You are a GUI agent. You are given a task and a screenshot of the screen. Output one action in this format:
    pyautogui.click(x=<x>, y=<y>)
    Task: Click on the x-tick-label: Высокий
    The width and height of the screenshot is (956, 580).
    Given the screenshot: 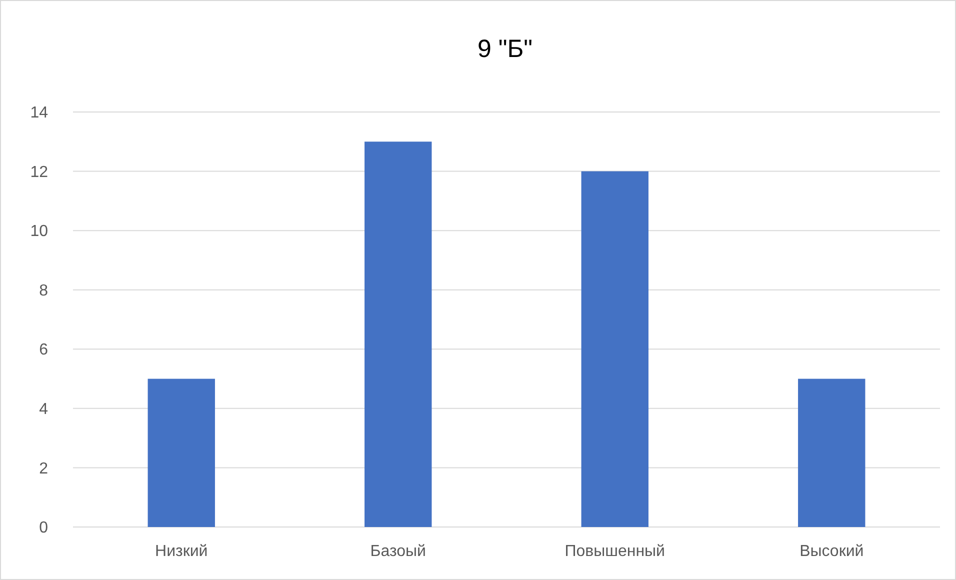 What is the action you would take?
    pyautogui.click(x=832, y=551)
    